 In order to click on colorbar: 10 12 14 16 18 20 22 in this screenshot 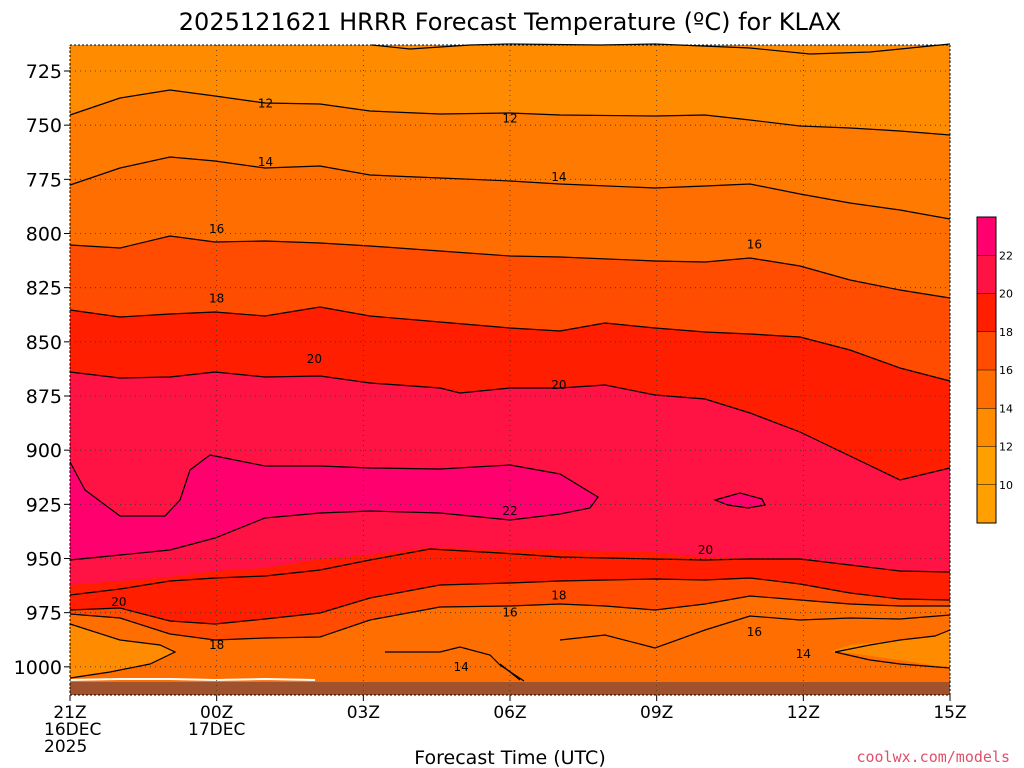, I will do `click(994, 370)`.